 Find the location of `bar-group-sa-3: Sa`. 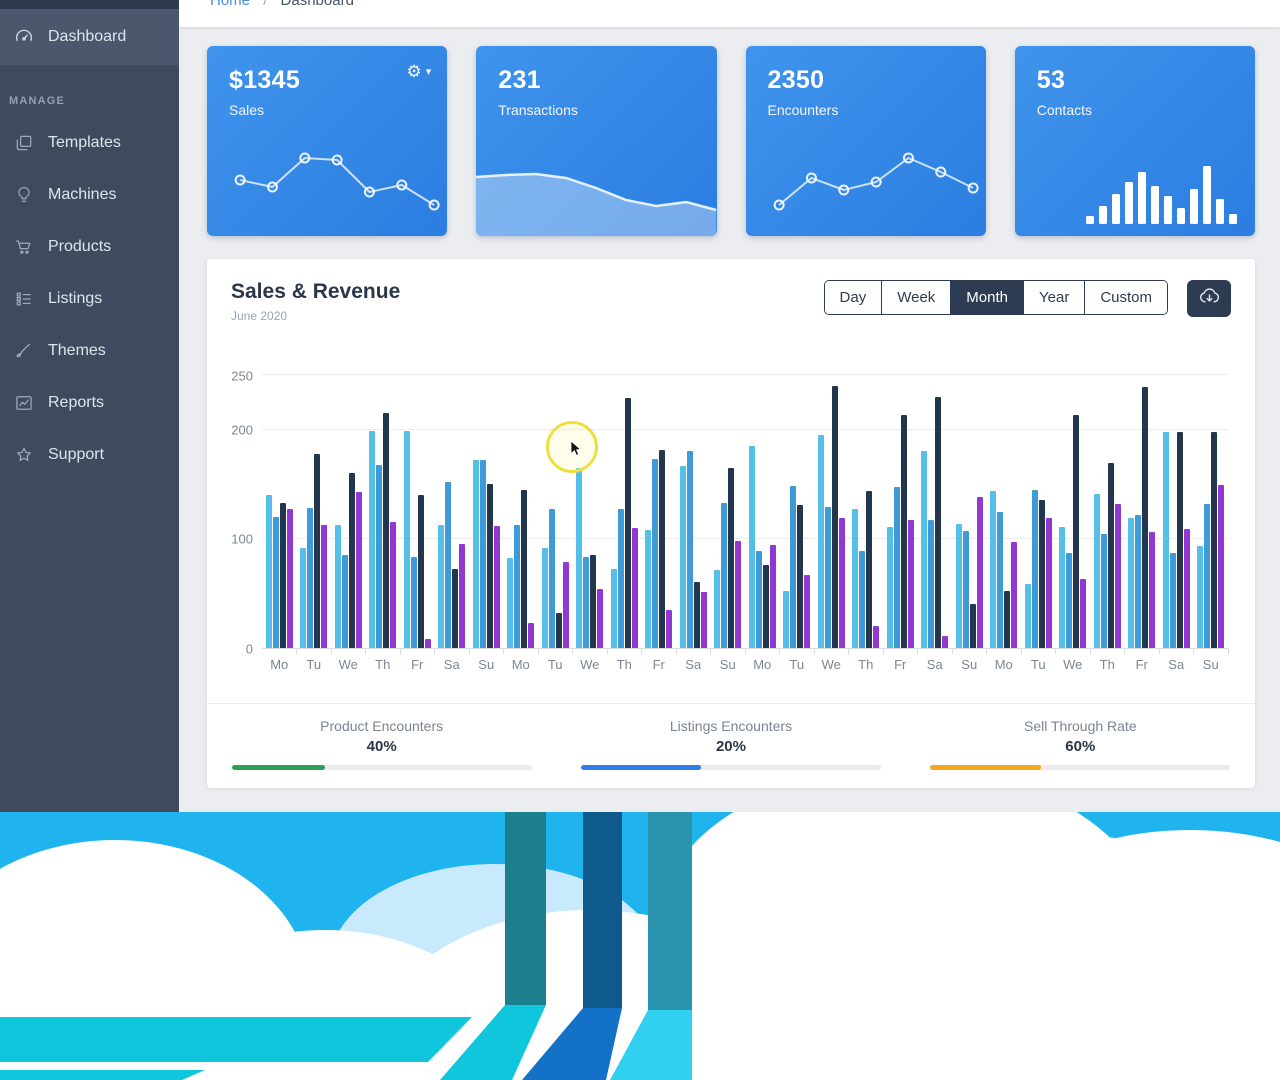

bar-group-sa-3: Sa is located at coordinates (935, 524).